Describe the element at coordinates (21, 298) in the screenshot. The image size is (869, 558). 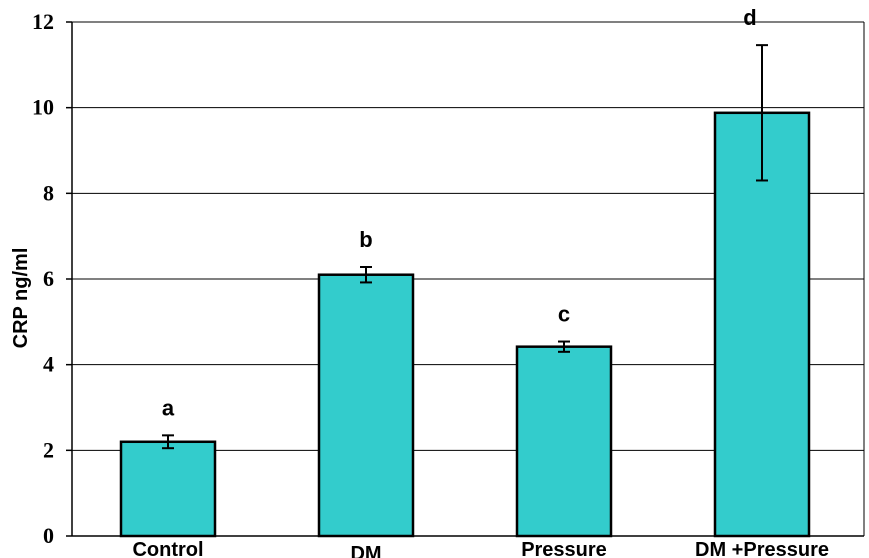
I see `y-axis-label: CRP ng/ml` at that location.